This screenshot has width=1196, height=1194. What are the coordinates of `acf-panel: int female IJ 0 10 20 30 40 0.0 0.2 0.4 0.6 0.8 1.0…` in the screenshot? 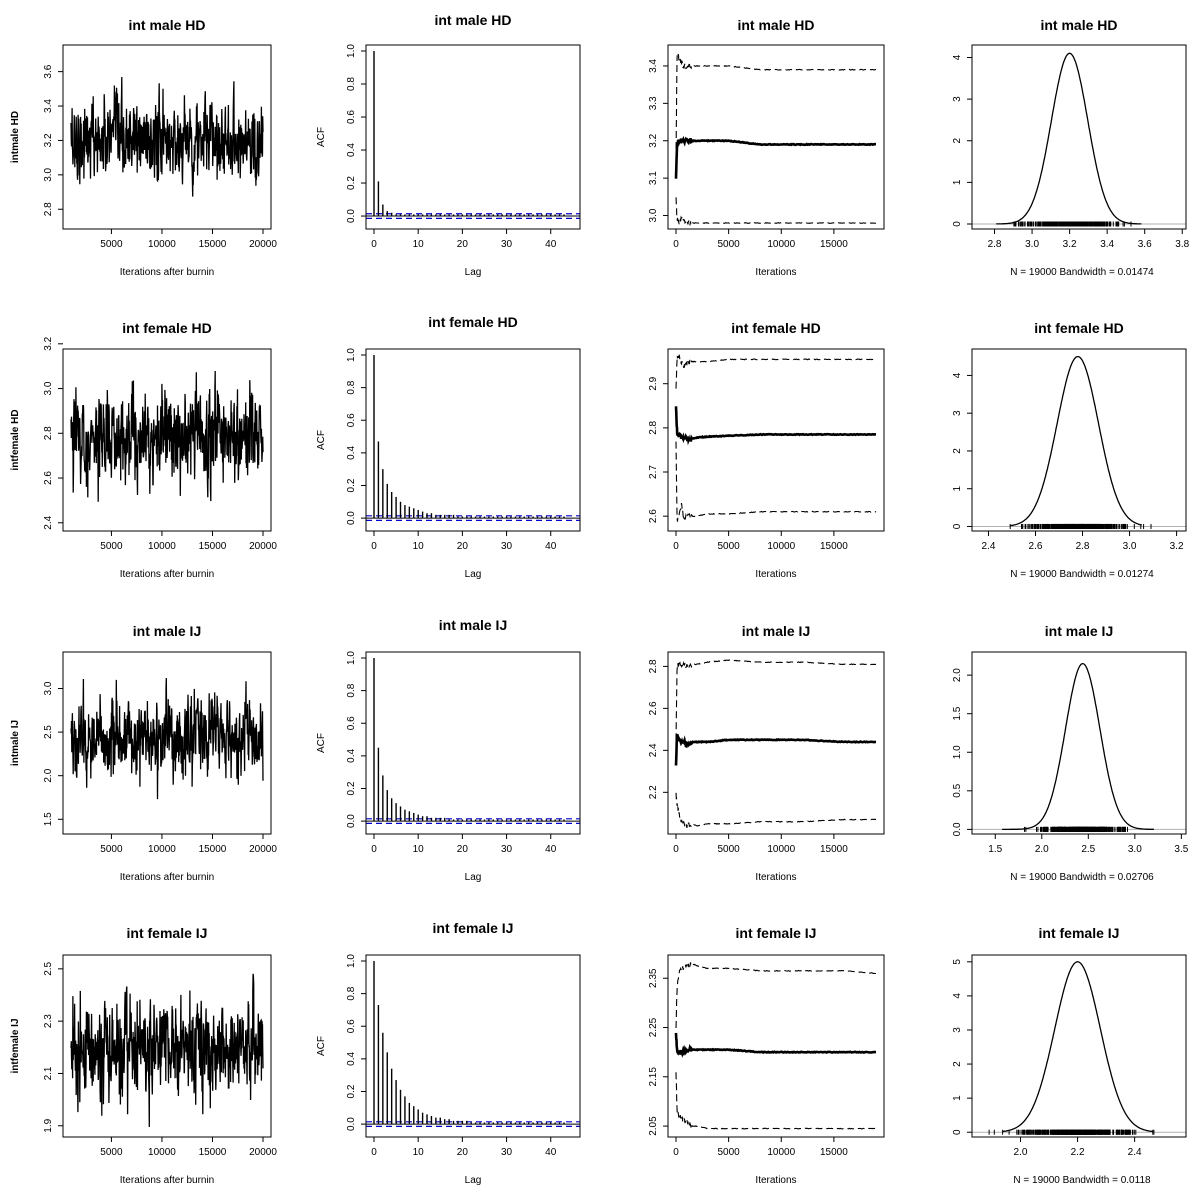 It's located at (448, 1053).